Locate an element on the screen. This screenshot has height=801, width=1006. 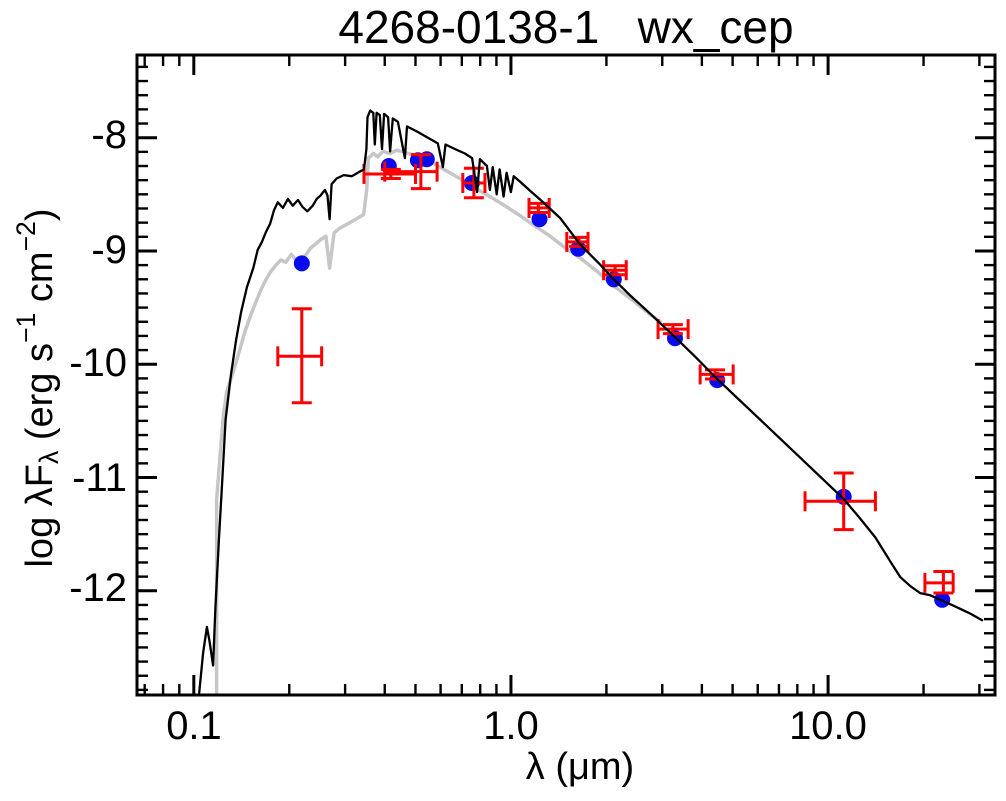
y-axis-label-text: (erg s is located at coordinates (39, 397).